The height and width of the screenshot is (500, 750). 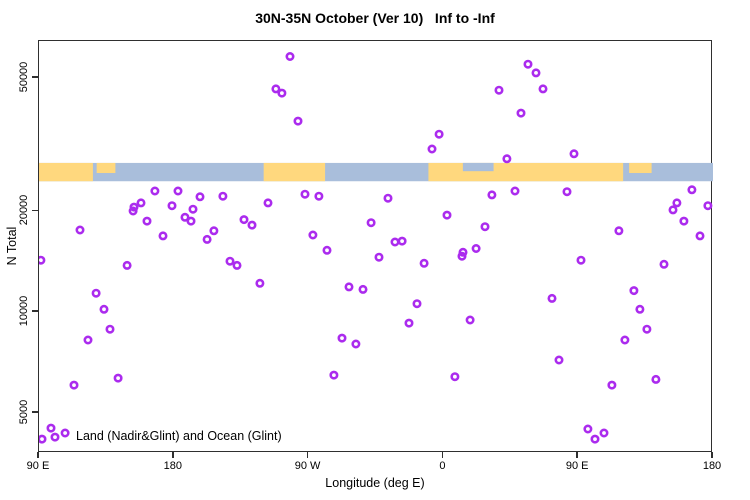 What do you see at coordinates (12, 246) in the screenshot?
I see `y-axis-title: N Total` at bounding box center [12, 246].